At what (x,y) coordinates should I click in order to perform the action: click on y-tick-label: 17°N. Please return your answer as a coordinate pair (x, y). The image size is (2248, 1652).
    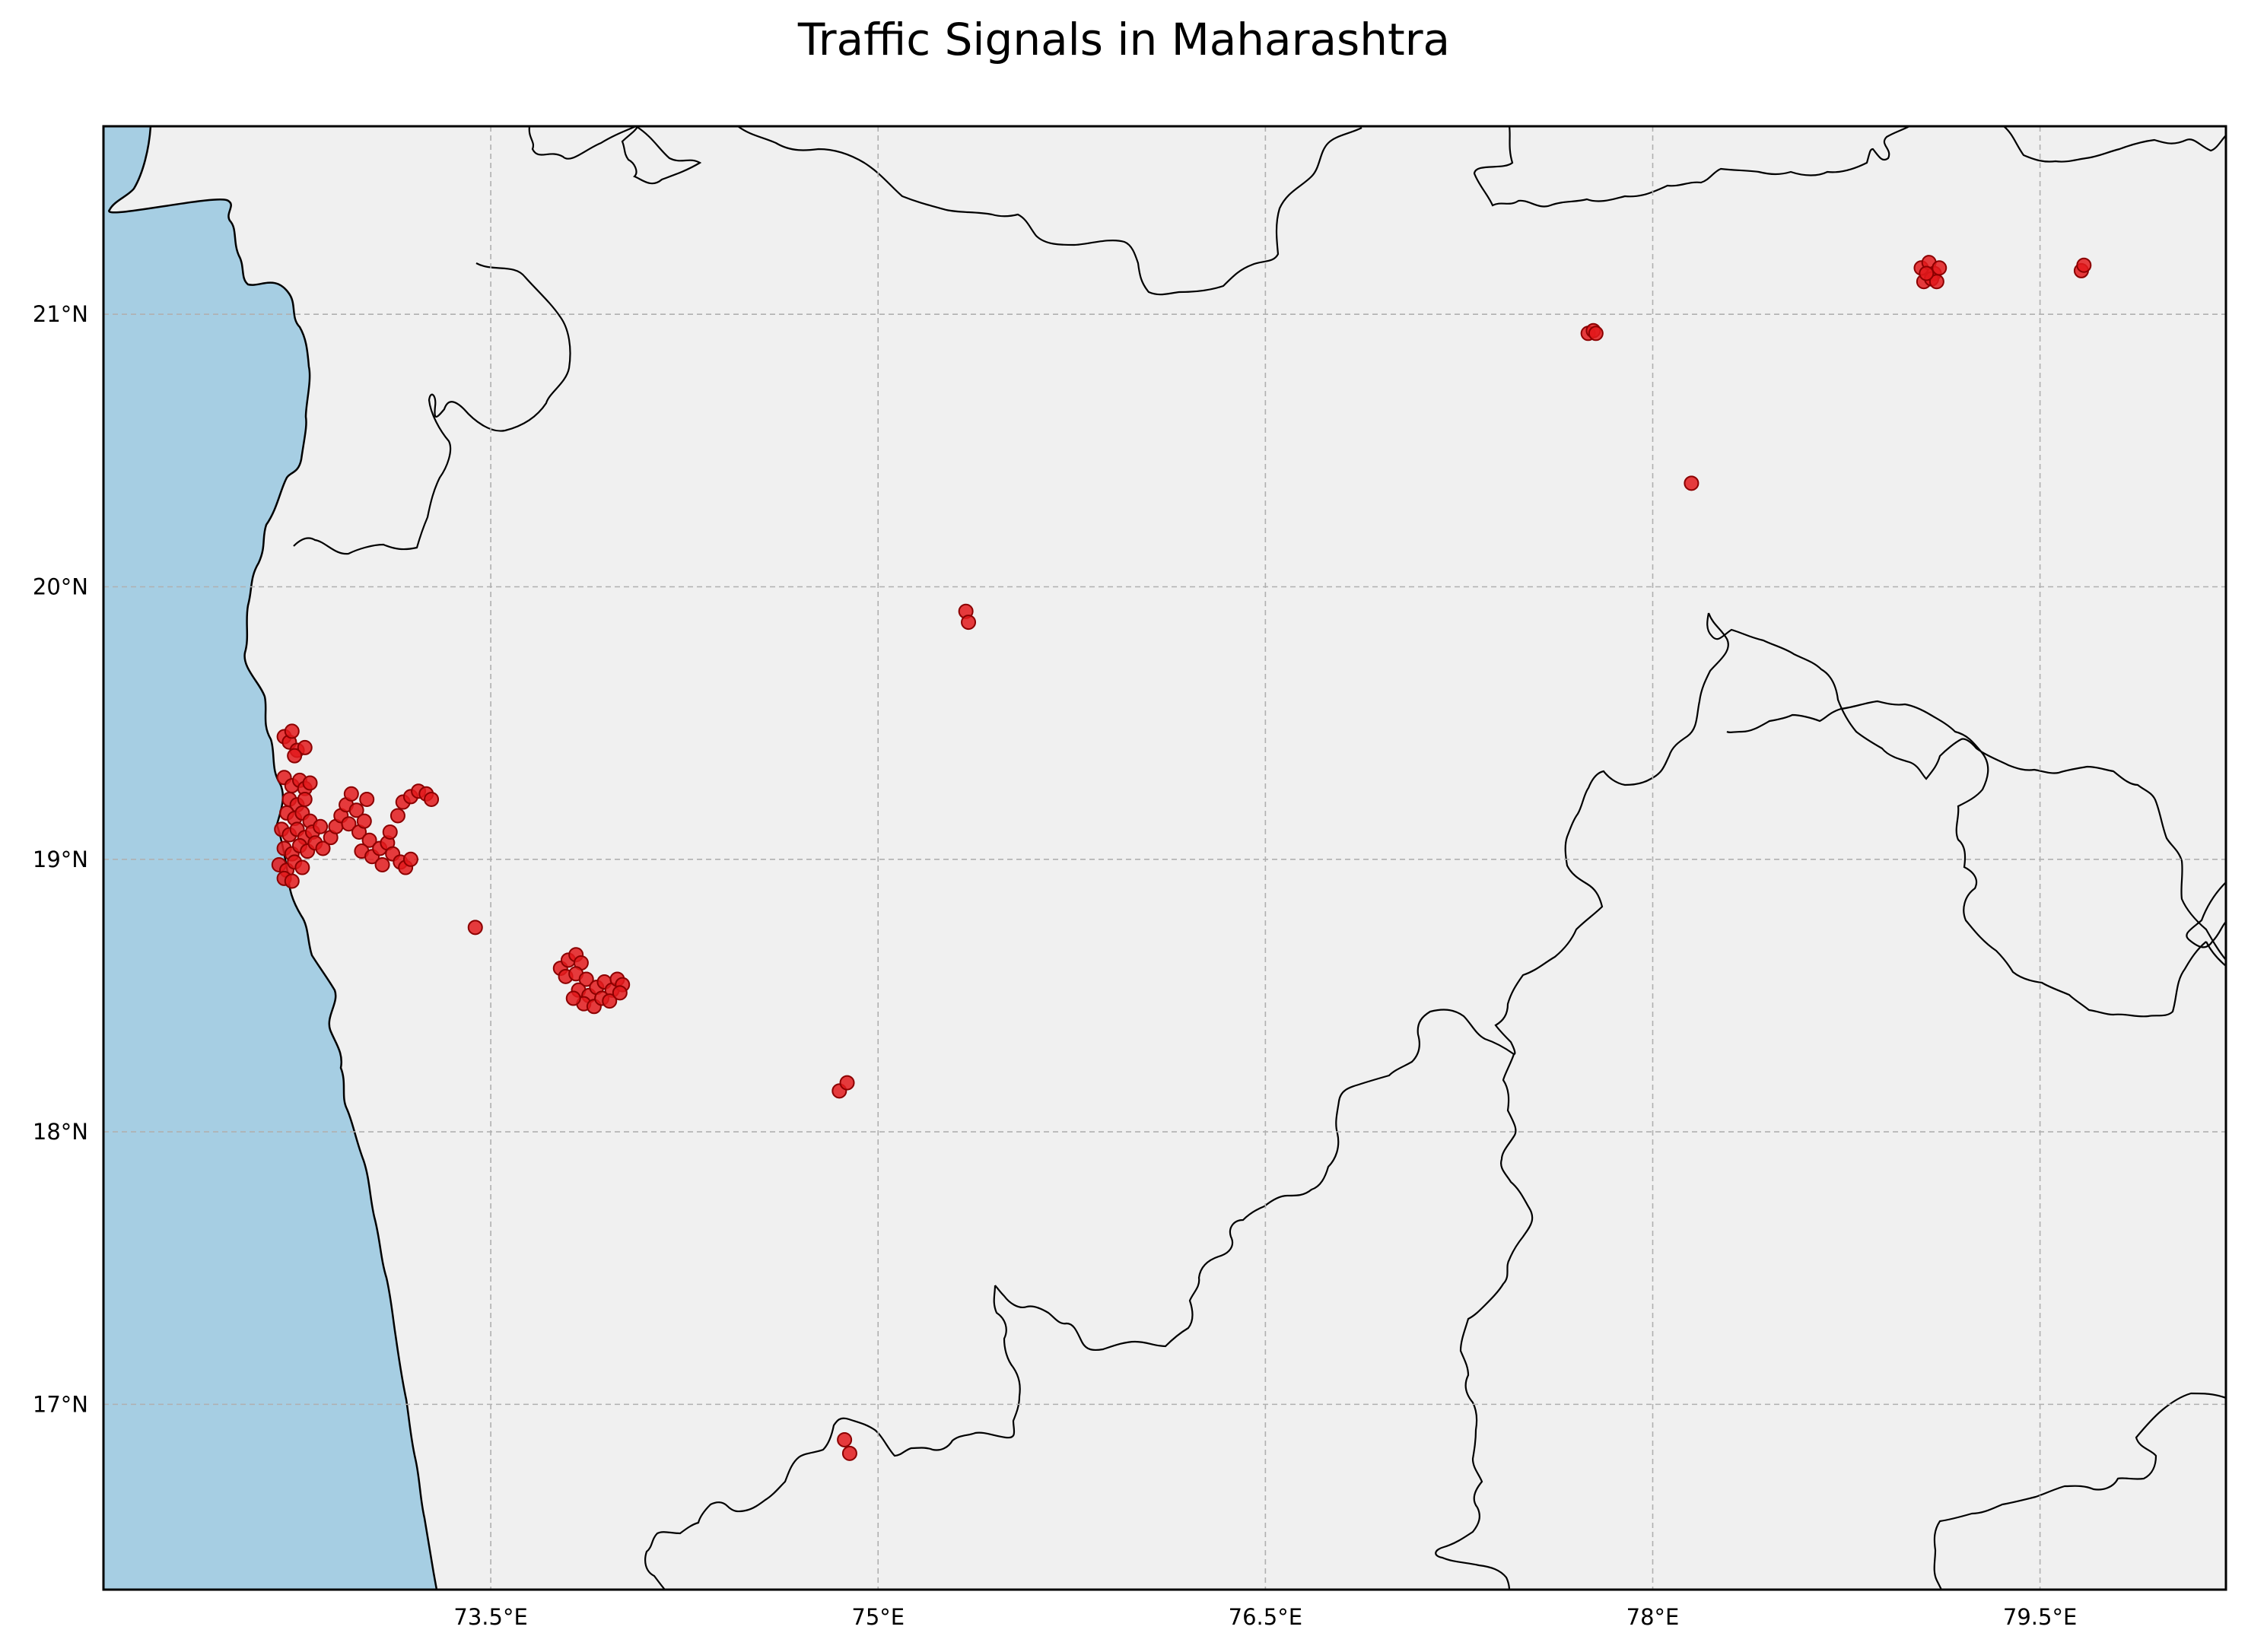
    Looking at the image, I should click on (61, 1404).